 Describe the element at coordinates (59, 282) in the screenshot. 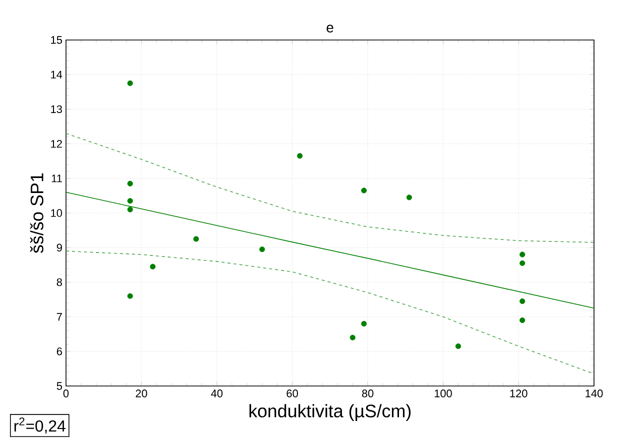

I see `y-tick-label: 8` at that location.